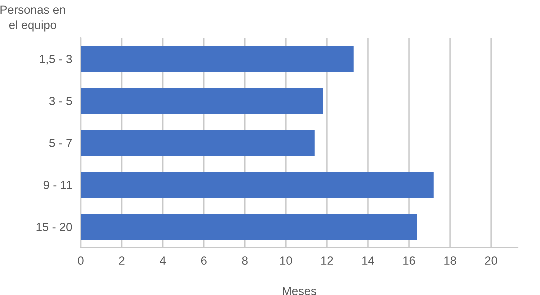  What do you see at coordinates (204, 261) in the screenshot?
I see `x-tick-label: 6` at bounding box center [204, 261].